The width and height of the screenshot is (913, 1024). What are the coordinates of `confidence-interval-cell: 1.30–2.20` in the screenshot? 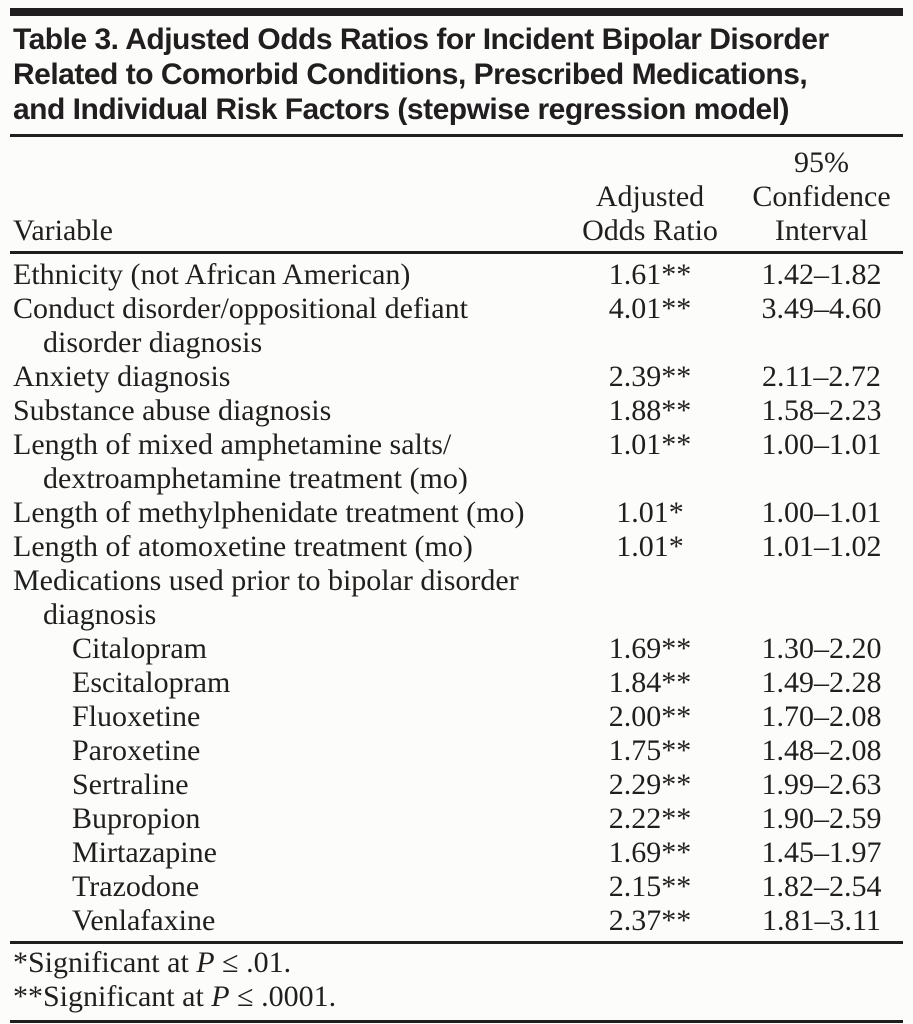 It's located at (821, 648).